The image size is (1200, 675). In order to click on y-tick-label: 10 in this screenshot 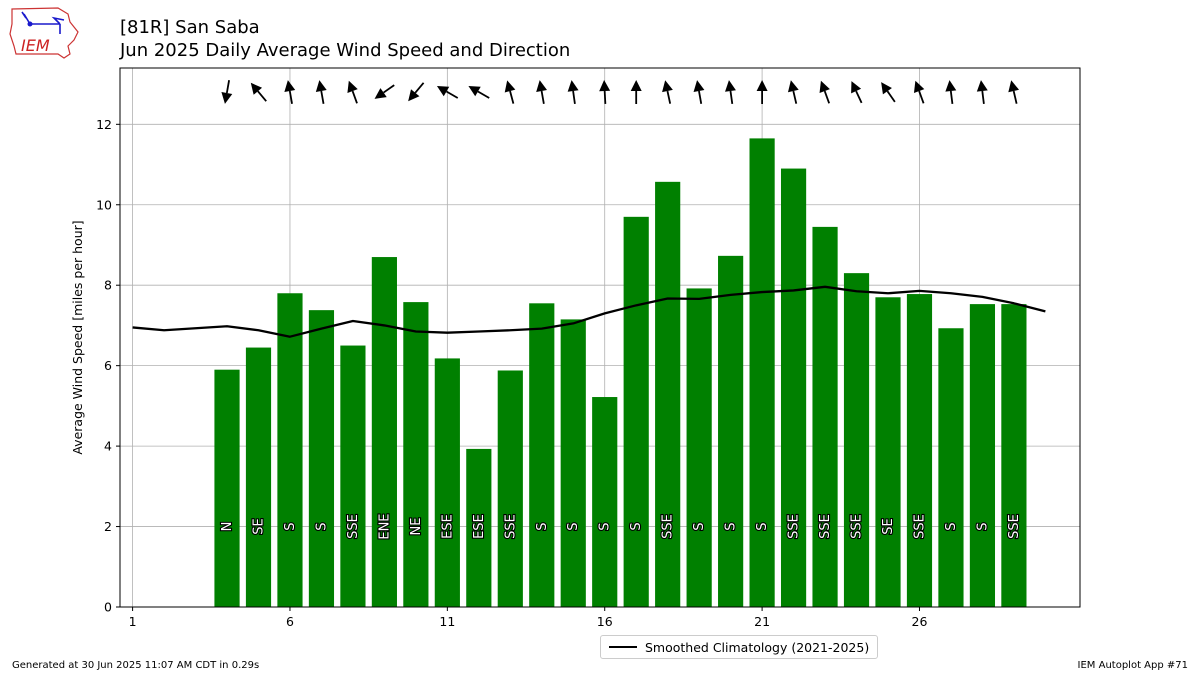, I will do `click(104, 204)`.